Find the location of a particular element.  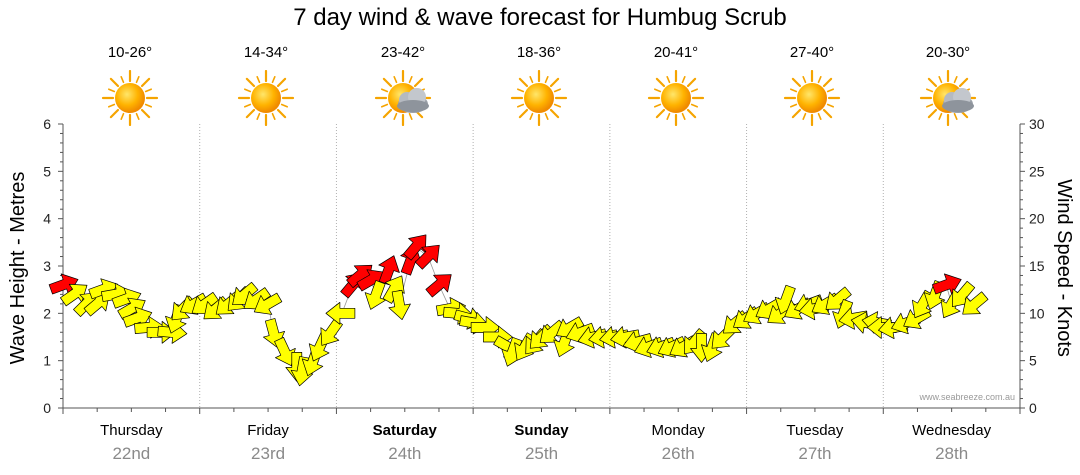

x-tick-label-date: 24th is located at coordinates (404, 453).